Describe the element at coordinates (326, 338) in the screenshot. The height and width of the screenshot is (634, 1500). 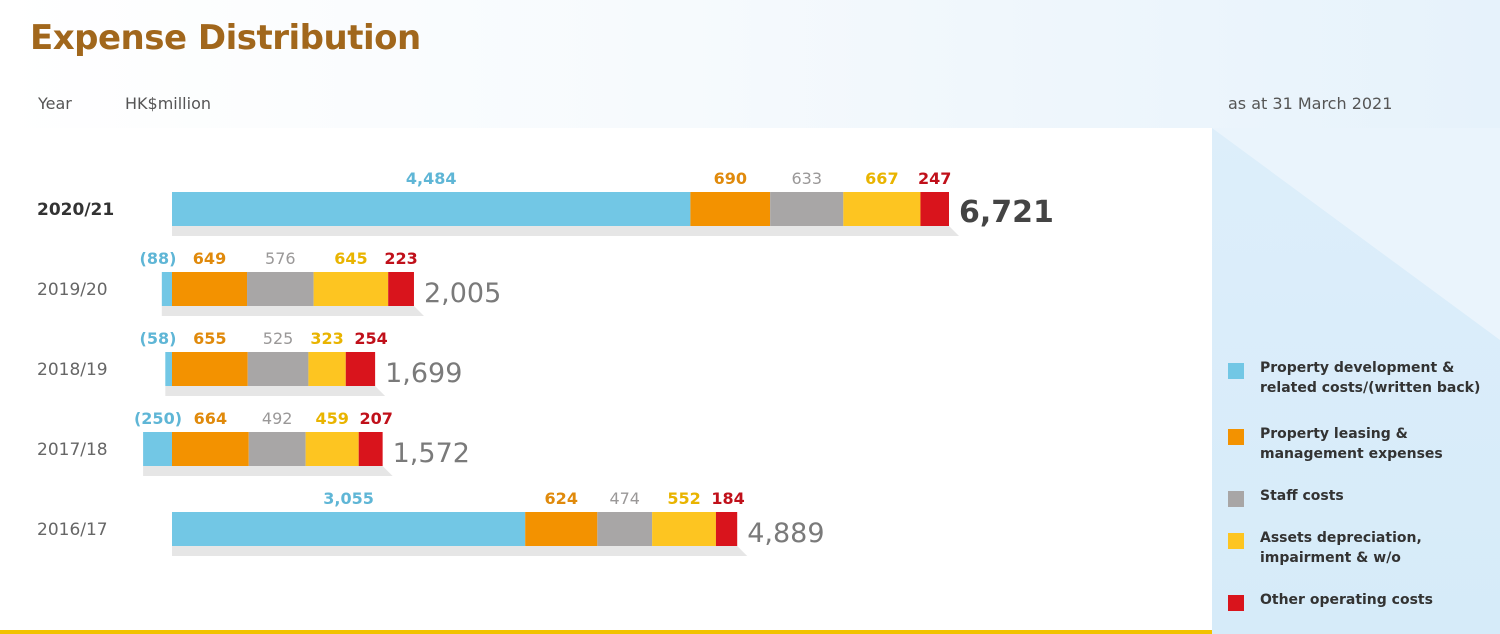
I see `bar-value-label: 323` at that location.